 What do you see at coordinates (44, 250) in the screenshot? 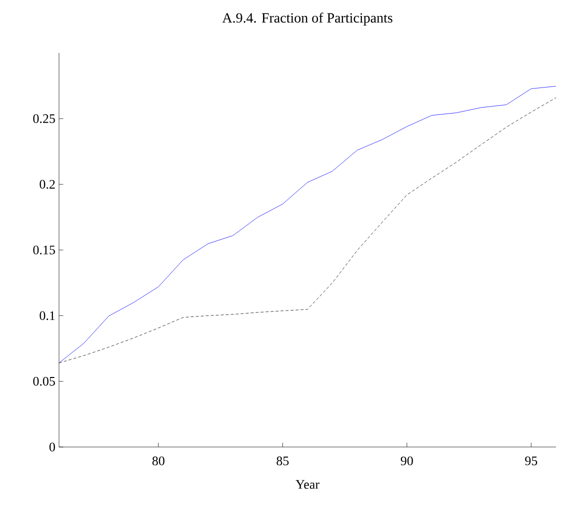
I see `y-tick-label: 0.15` at bounding box center [44, 250].